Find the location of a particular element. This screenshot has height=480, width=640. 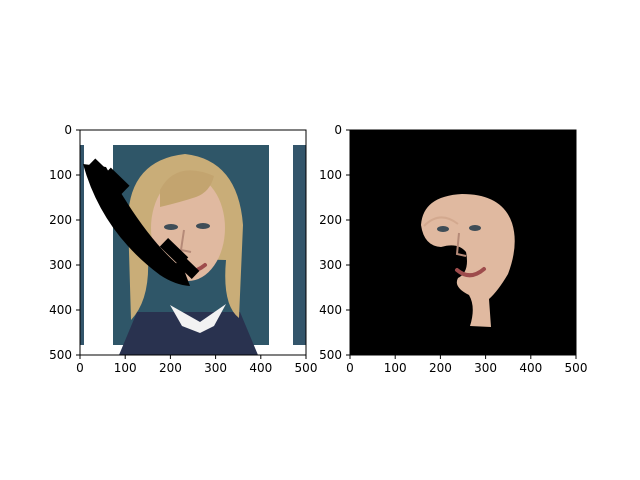

left-y-tick-label-0: 0 is located at coordinates (68, 130).